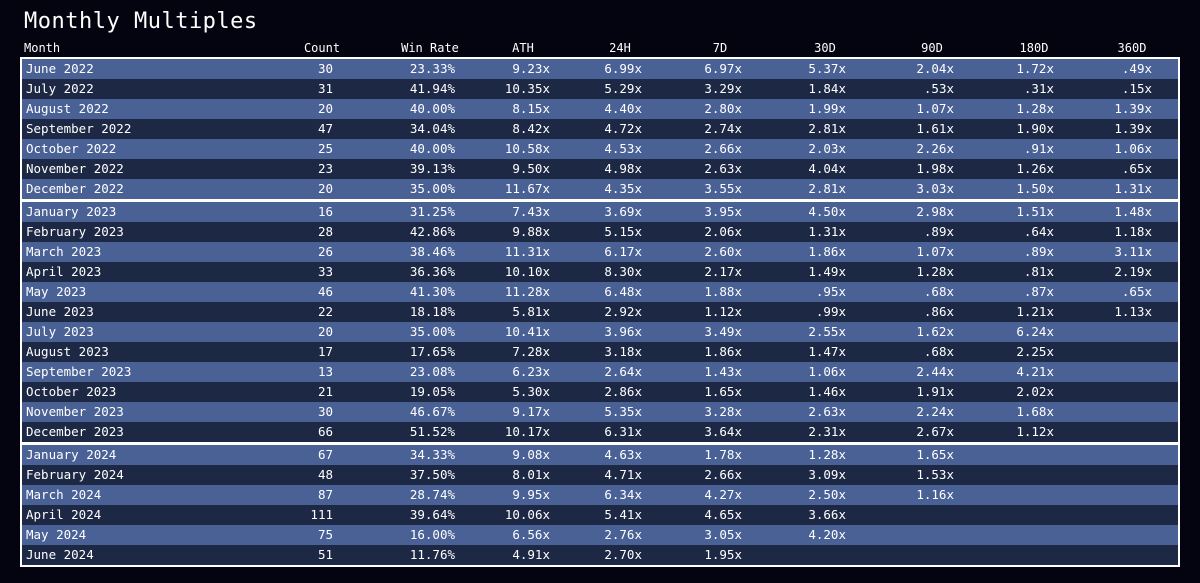  I want to click on cell-ath: 11.28x, so click(527, 291).